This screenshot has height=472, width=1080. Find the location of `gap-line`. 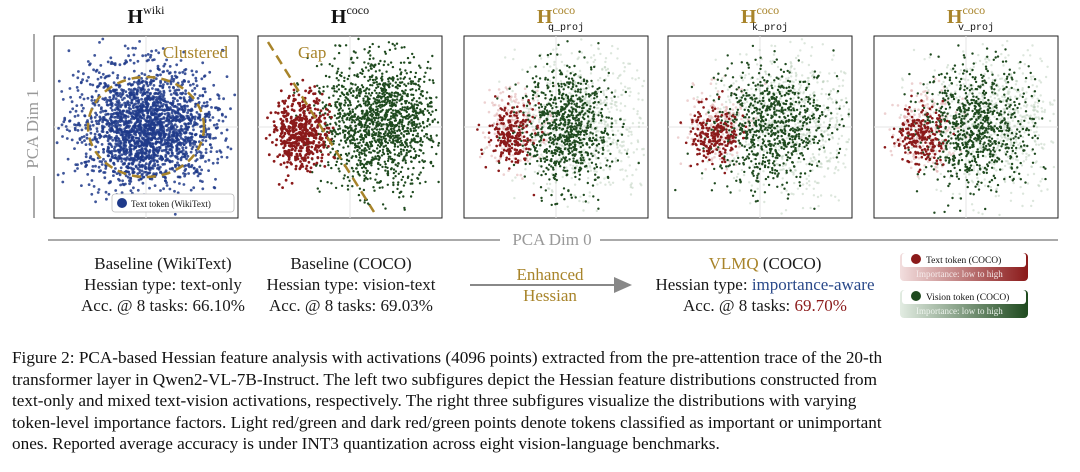

gap-line is located at coordinates (321, 127).